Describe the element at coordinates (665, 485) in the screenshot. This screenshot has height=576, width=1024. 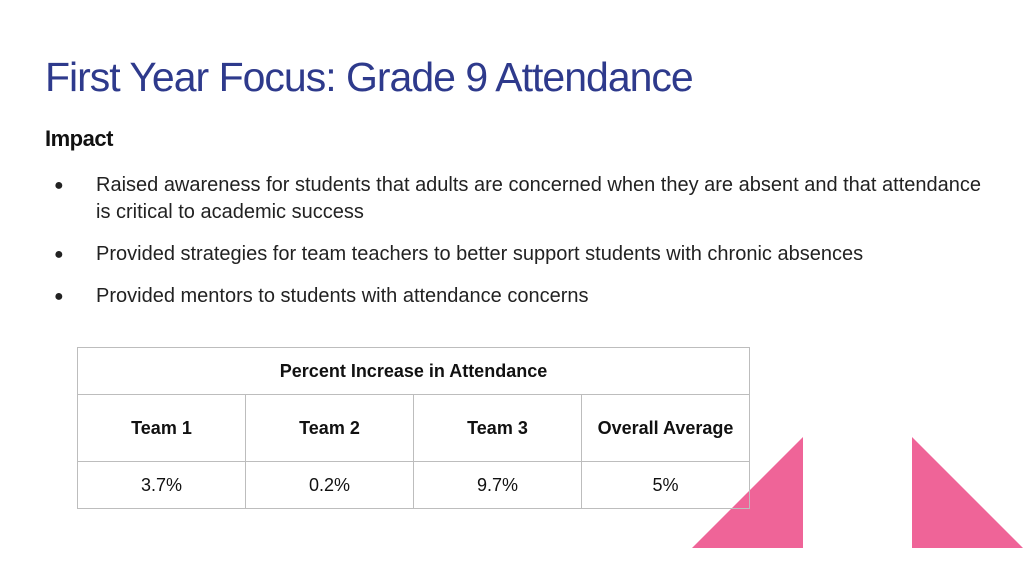
I see `table-cell: 5%` at that location.